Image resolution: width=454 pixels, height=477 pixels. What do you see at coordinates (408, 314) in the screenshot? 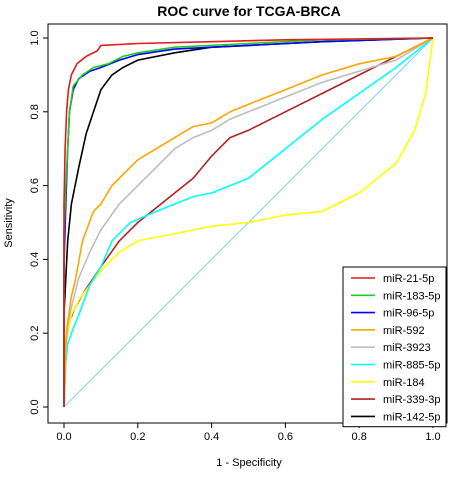
I see `legend-label: miR-96-5p` at bounding box center [408, 314].